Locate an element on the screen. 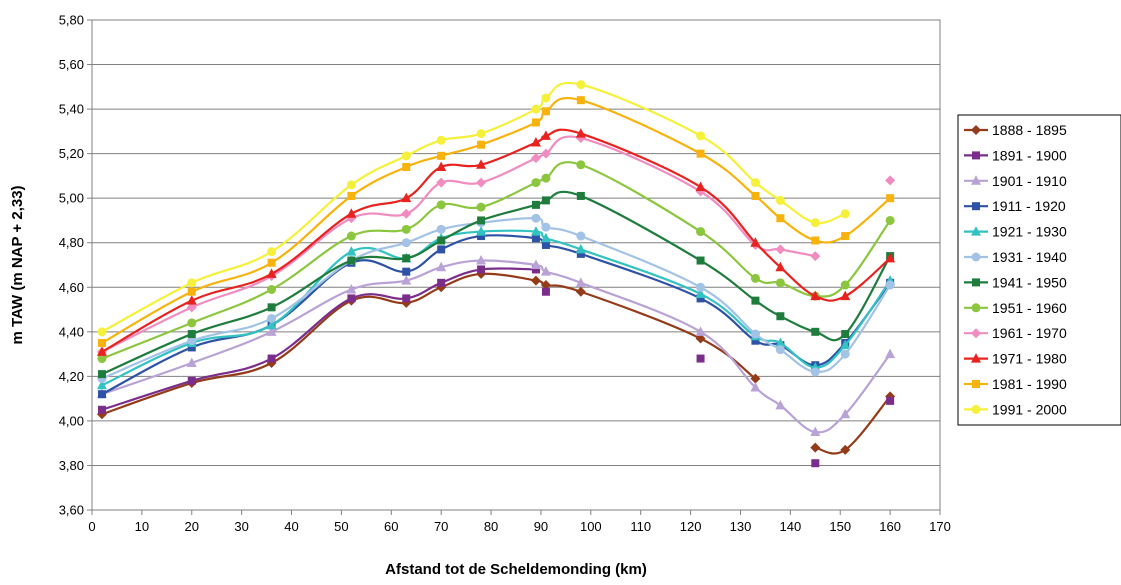 This screenshot has width=1121, height=585. legend-label: 1891 - 1900 is located at coordinates (1029, 155).